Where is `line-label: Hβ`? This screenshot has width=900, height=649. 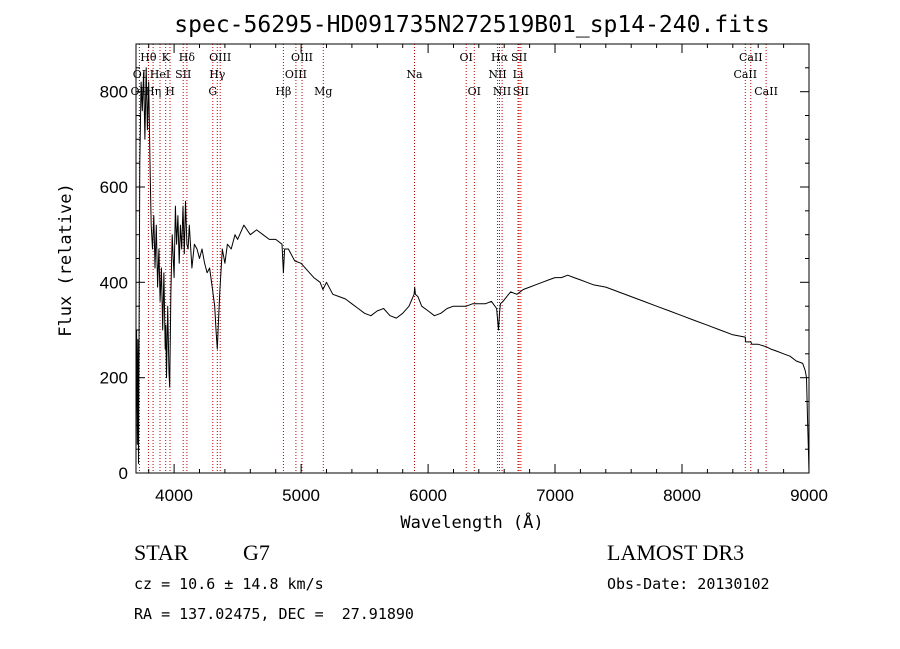
line-label: Hβ is located at coordinates (283, 91).